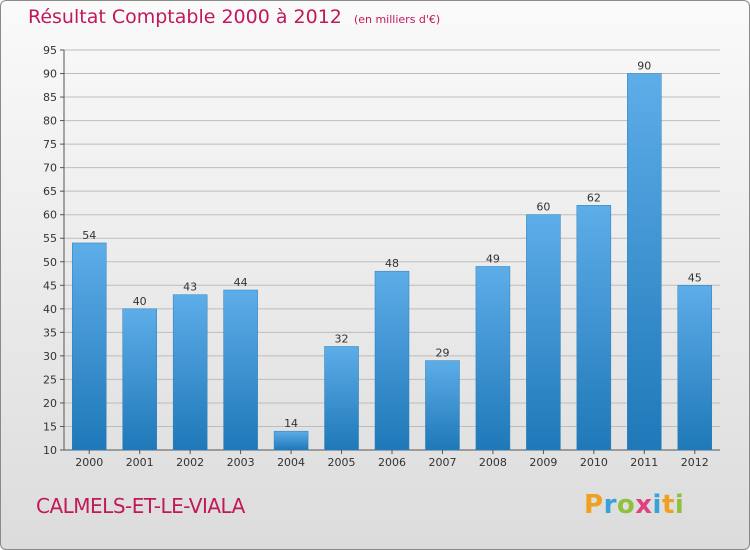  Describe the element at coordinates (50, 121) in the screenshot. I see `y-tick-label: 80` at that location.